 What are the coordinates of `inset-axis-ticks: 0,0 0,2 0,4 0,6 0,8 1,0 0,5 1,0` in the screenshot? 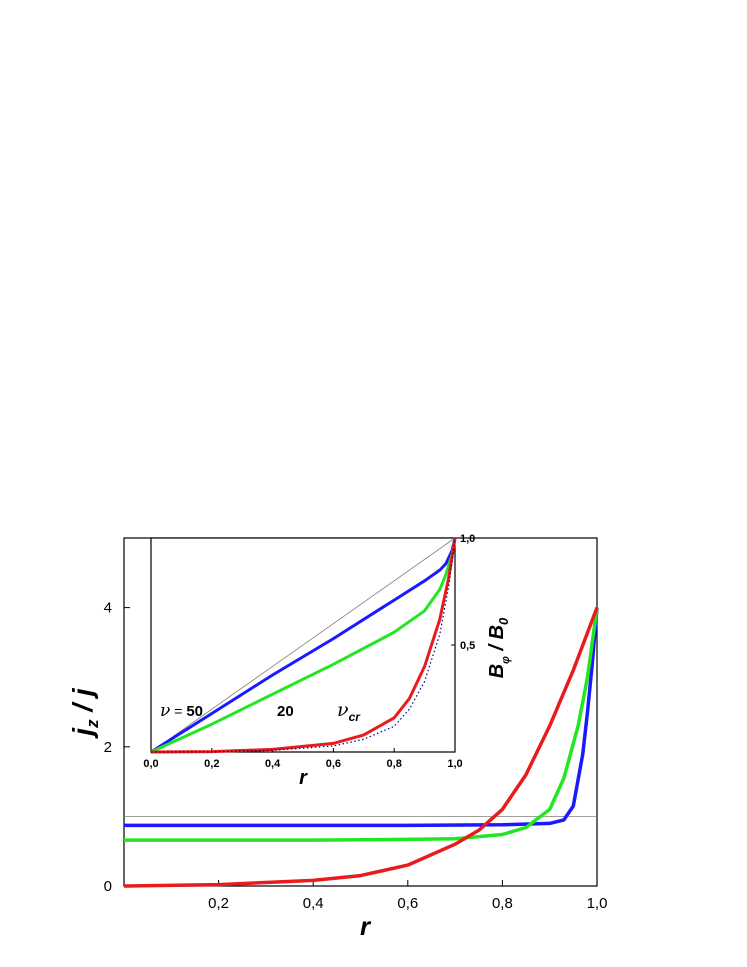 It's located at (309, 651).